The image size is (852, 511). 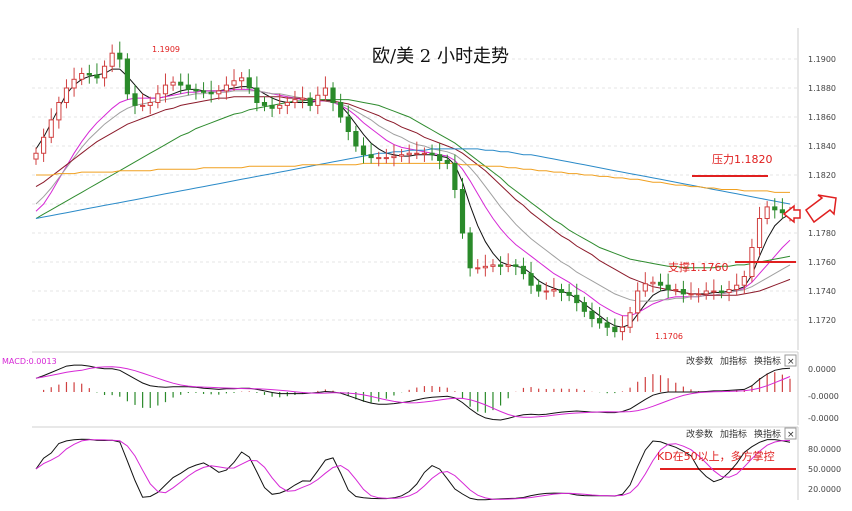 I want to click on kd-close-button, so click(x=790, y=433).